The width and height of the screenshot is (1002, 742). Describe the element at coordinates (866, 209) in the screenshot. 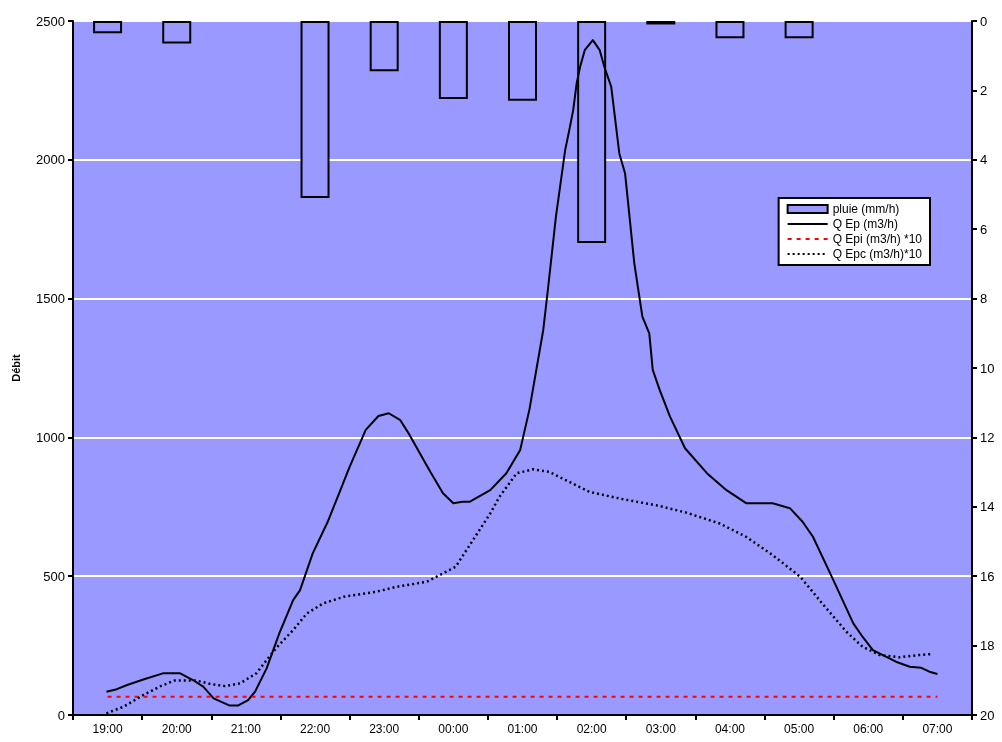

I see `legend-label: pluie (mm/h)` at that location.